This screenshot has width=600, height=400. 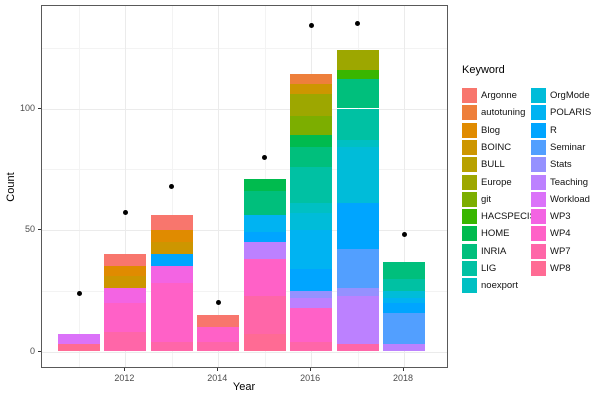 I want to click on legend-swatch-WP3, so click(x=538, y=217).